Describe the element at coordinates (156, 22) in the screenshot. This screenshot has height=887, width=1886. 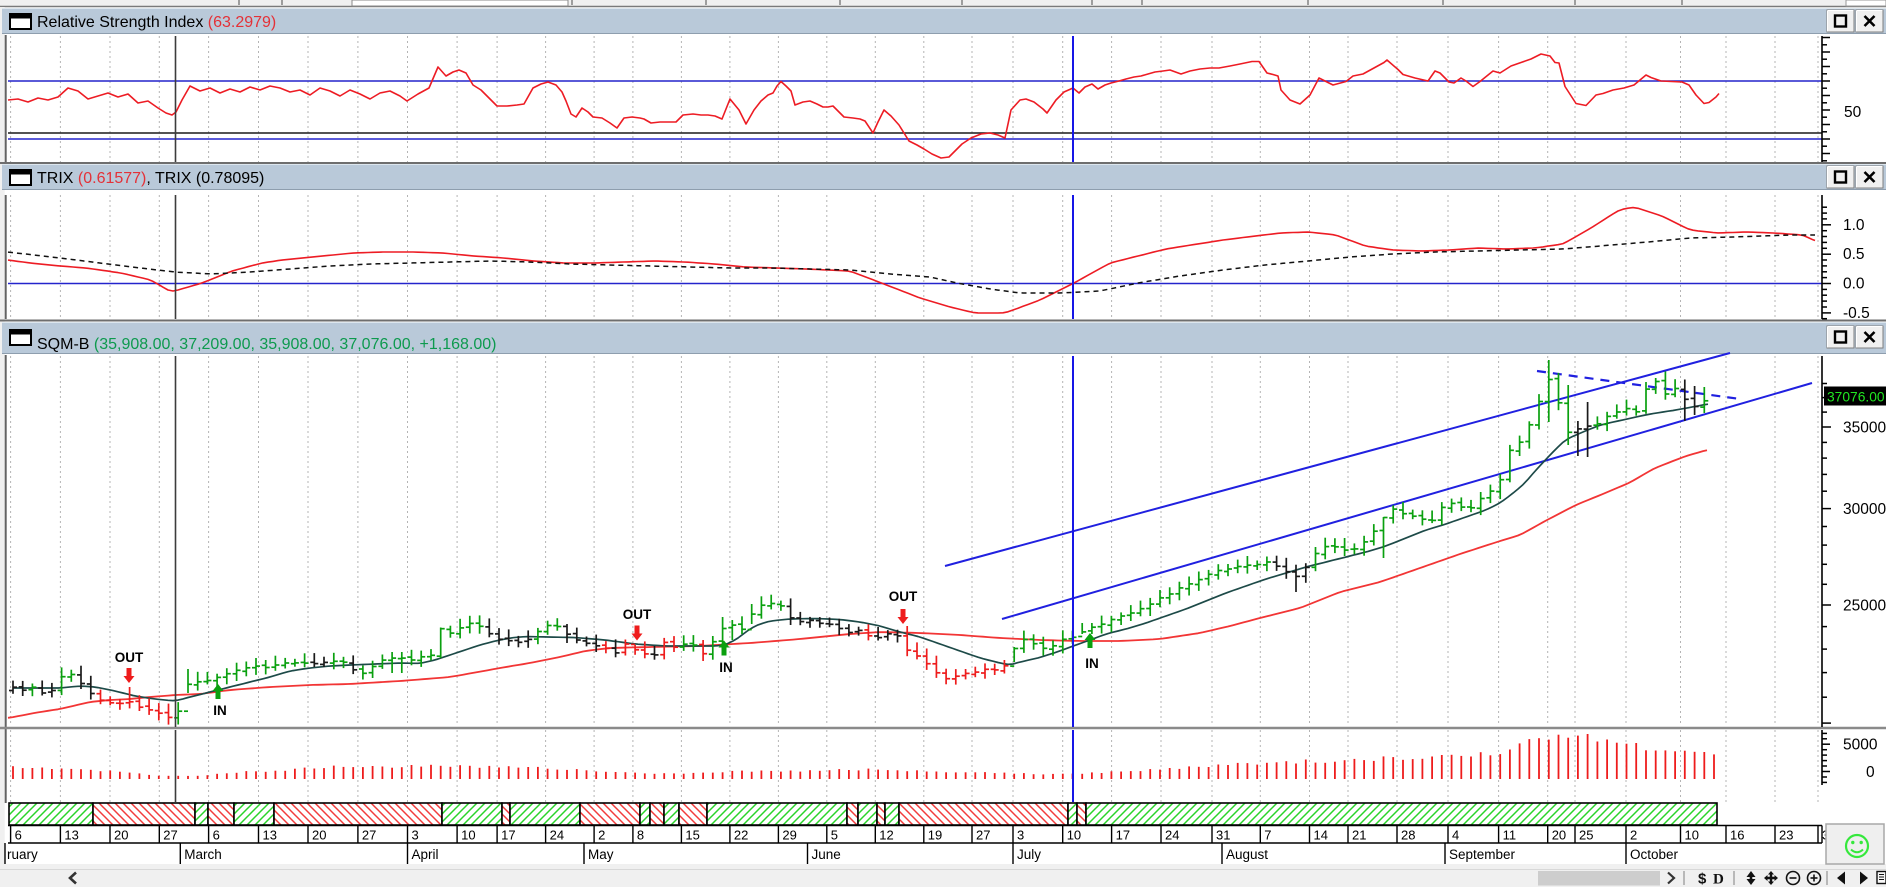
I see `svg-text:Relative Strength Index (63.29: Relative Strength Index (63.2979)` at that location.